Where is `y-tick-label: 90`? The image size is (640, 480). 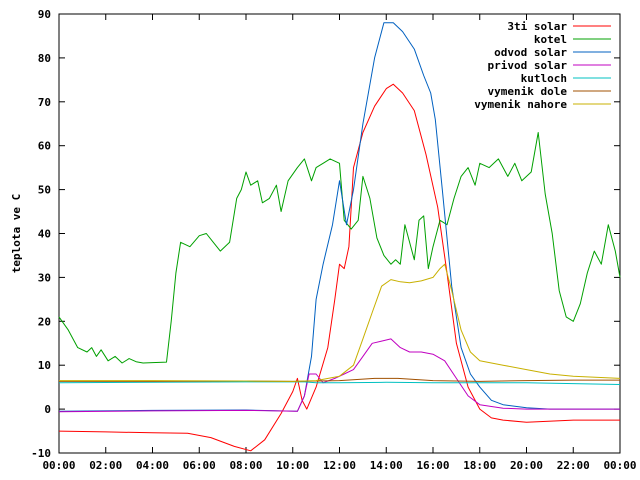 y-tick-label: 90 is located at coordinates (44, 14).